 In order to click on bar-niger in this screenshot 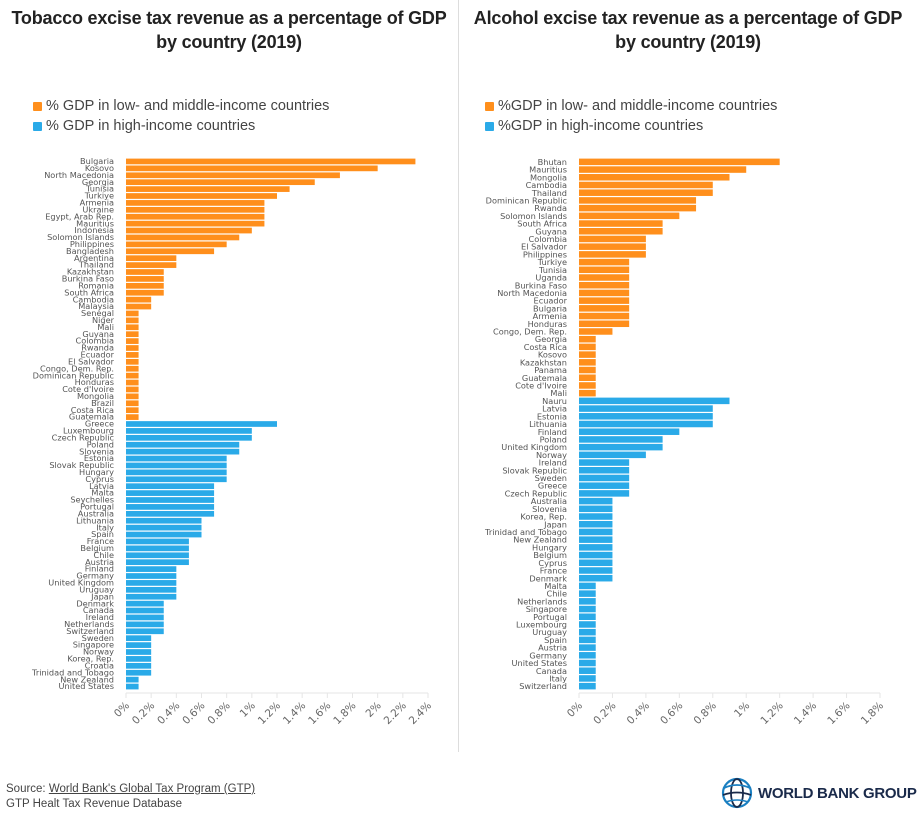, I will do `click(132, 320)`.